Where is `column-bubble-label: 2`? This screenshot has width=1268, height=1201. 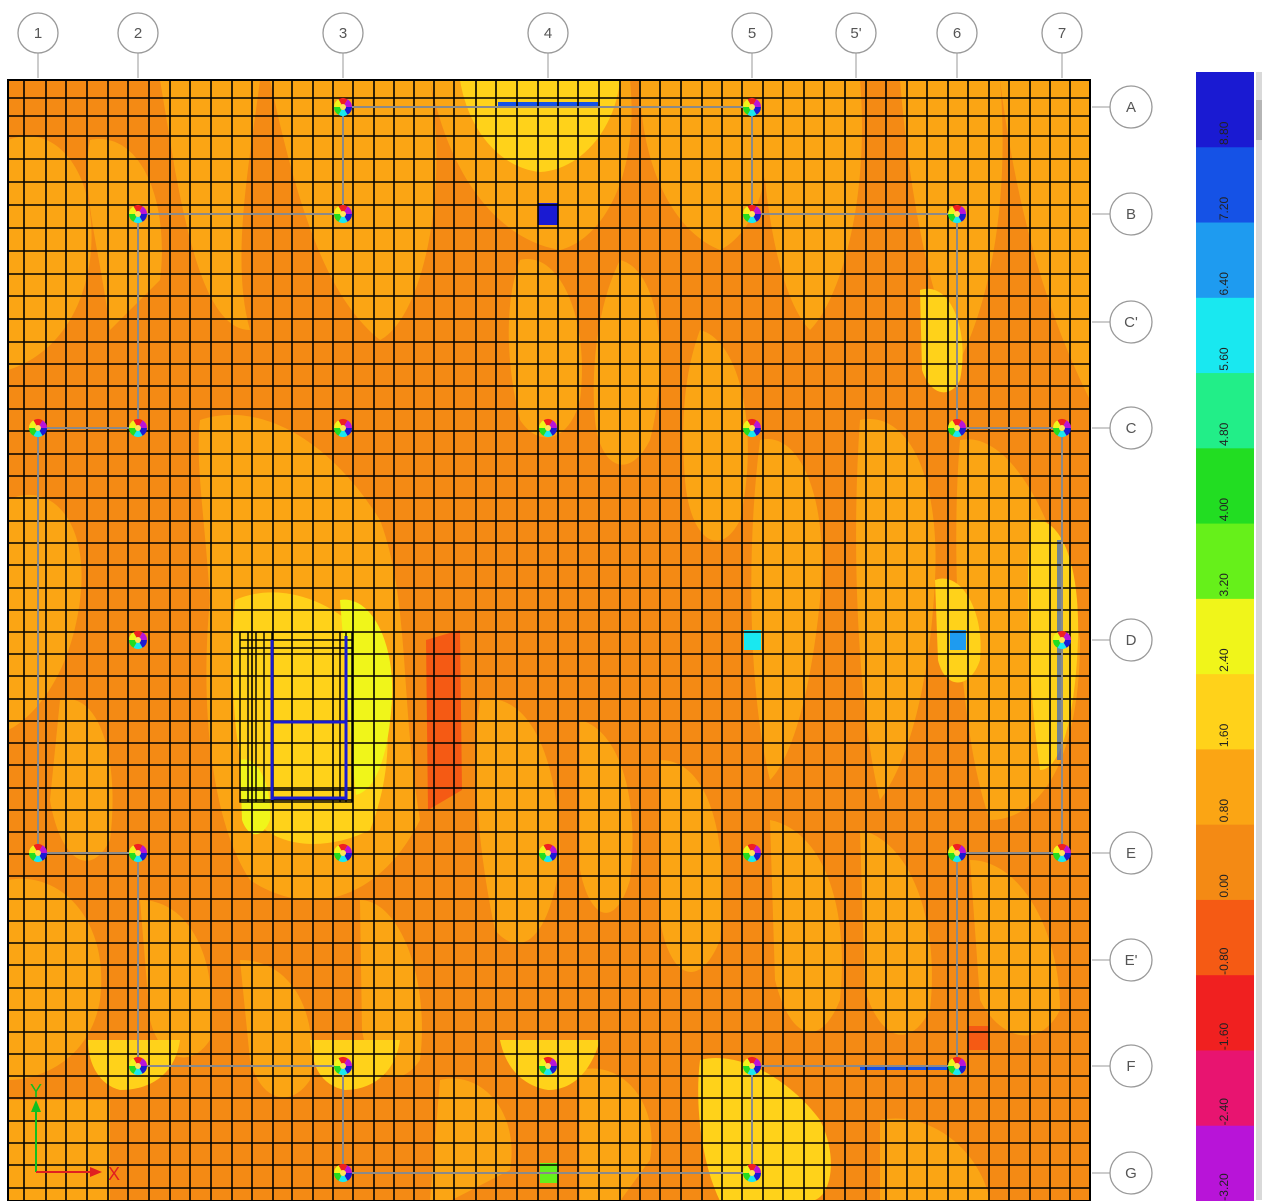 column-bubble-label: 2 is located at coordinates (138, 33).